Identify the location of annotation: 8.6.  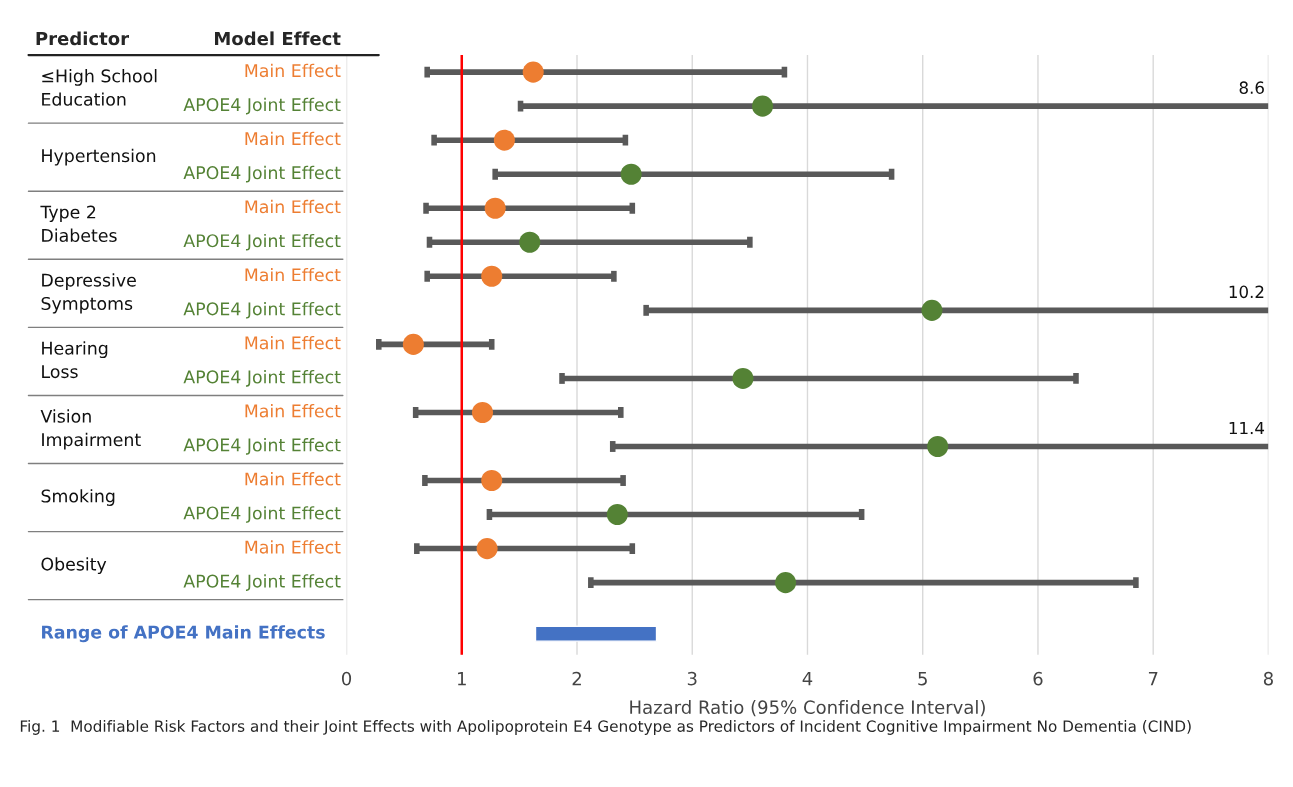
(1251, 87).